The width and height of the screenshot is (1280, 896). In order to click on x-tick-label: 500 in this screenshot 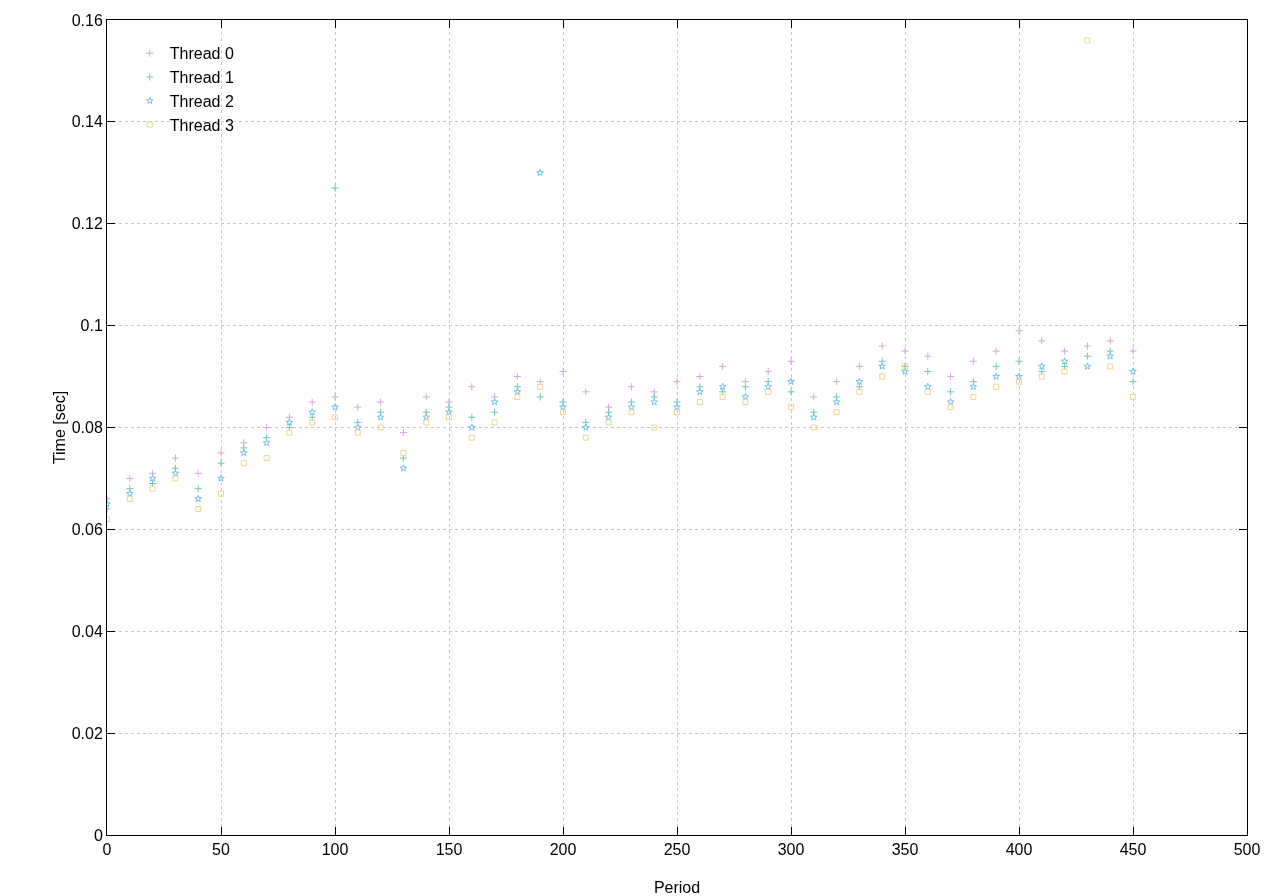, I will do `click(1247, 850)`.